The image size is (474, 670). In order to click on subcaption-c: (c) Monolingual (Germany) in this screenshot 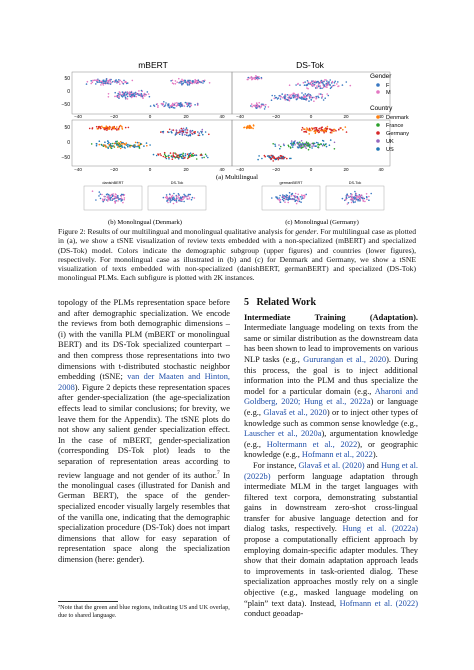, I will do `click(322, 222)`.